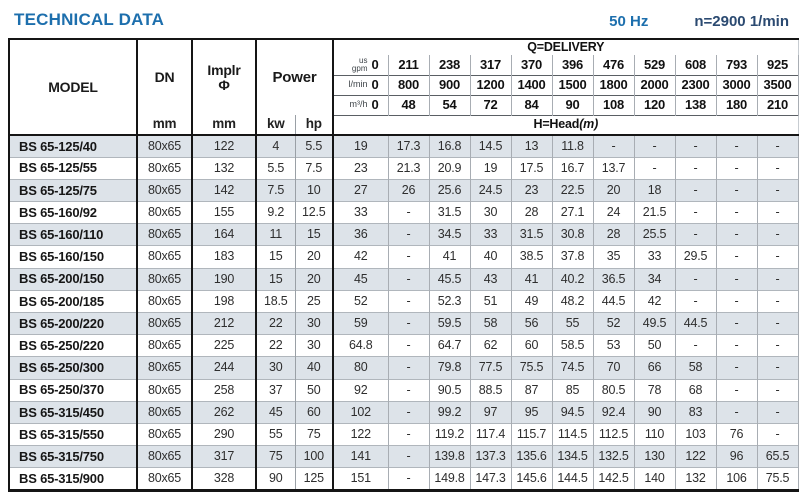  What do you see at coordinates (450, 190) in the screenshot?
I see `head-value-cell: 25.6` at bounding box center [450, 190].